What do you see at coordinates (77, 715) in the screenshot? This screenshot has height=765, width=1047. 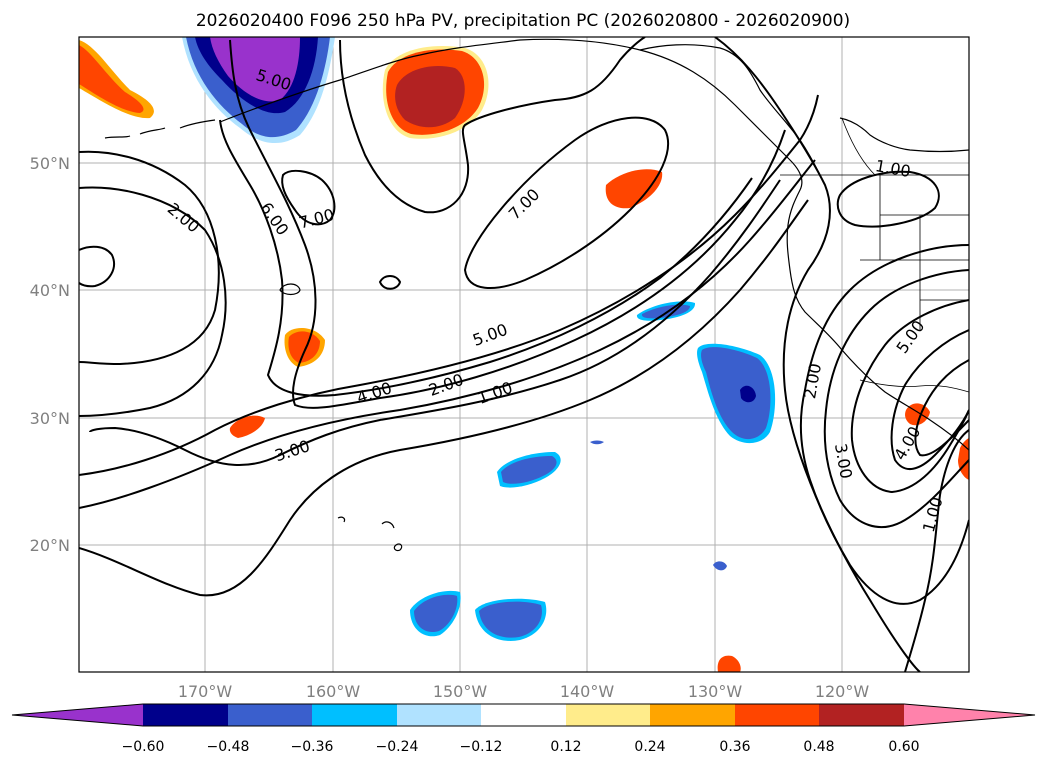 I see `colorbar-extend-low` at bounding box center [77, 715].